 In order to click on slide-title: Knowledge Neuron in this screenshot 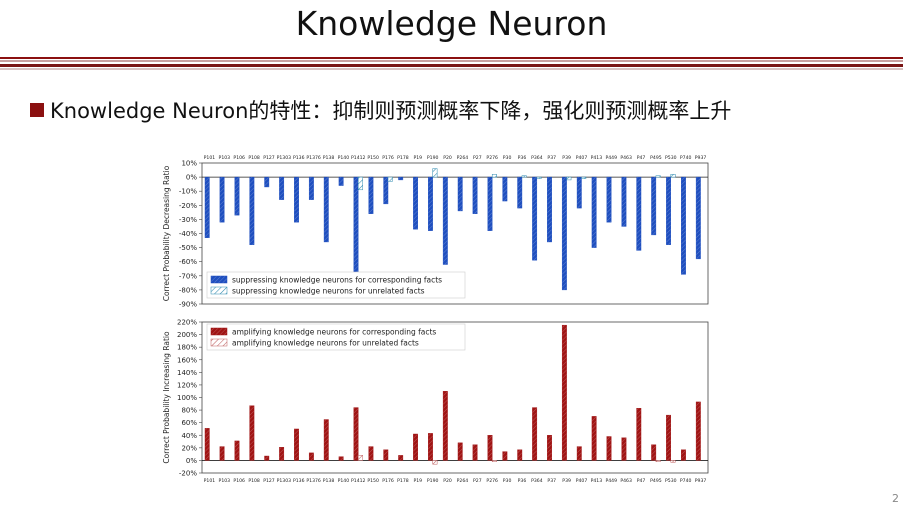, I will do `click(451, 23)`.